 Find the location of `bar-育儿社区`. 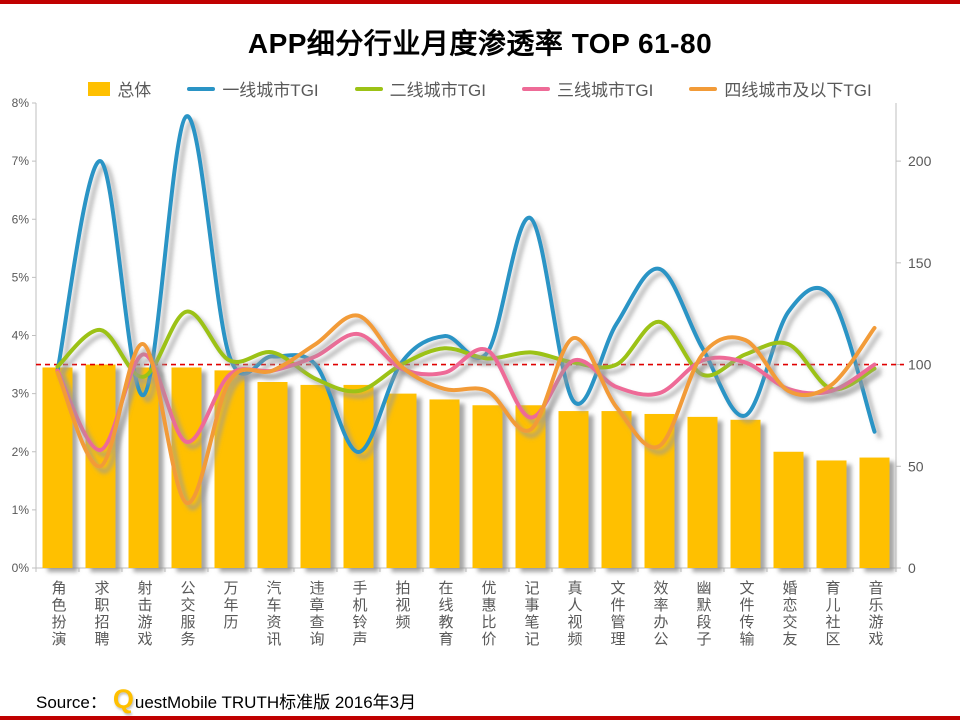

bar-育儿社区 is located at coordinates (831, 514).